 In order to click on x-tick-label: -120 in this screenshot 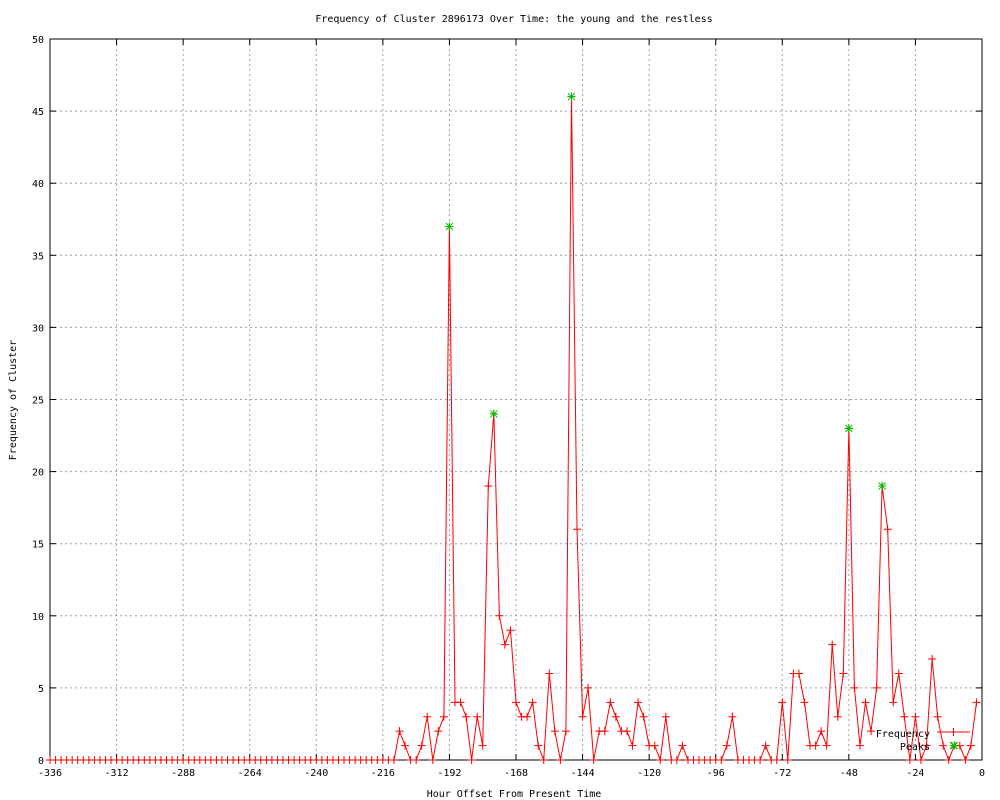, I will do `click(649, 773)`.